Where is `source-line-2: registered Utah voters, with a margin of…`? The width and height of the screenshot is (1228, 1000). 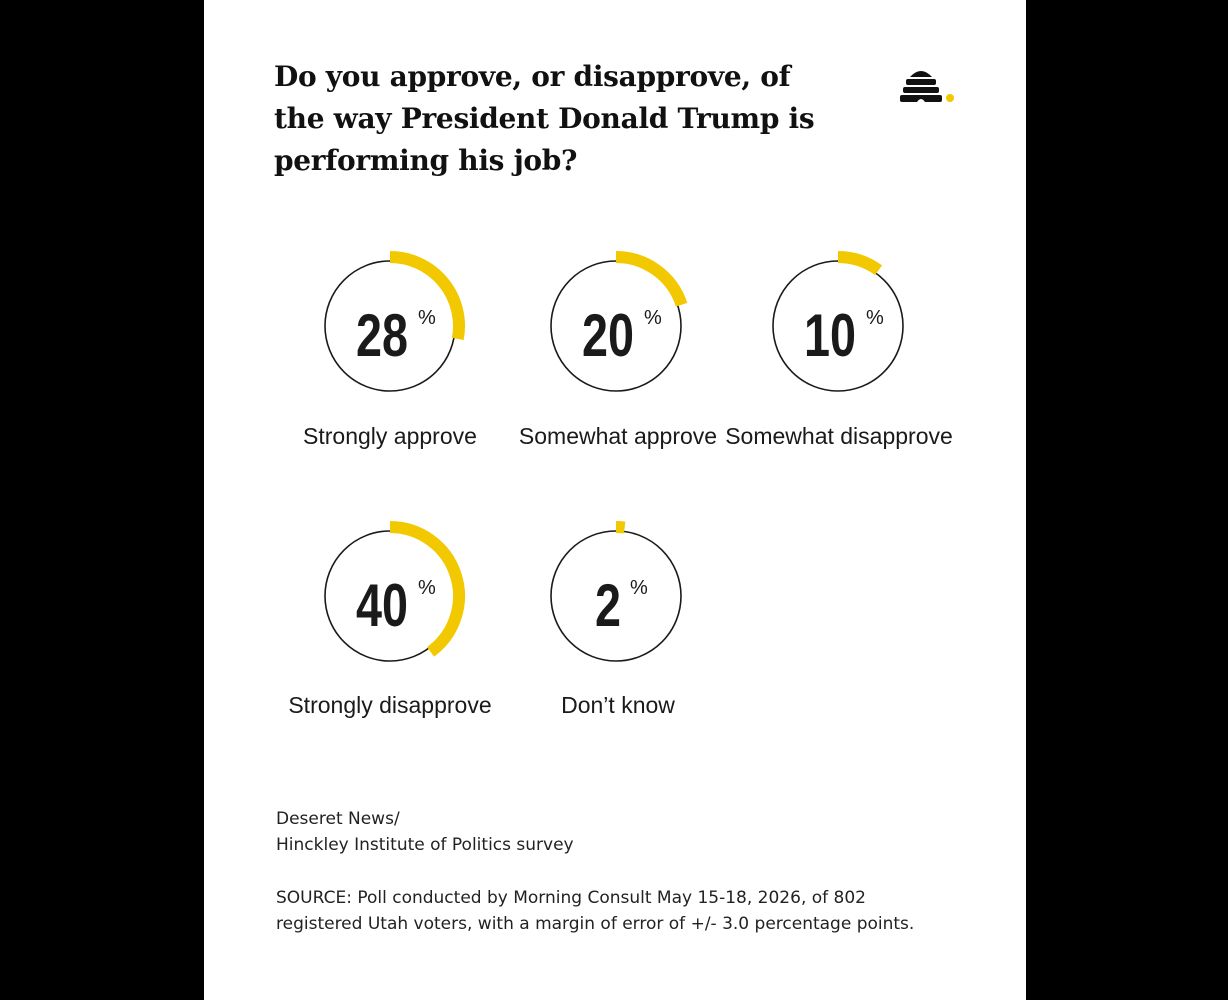
source-line-2: registered Utah voters, with a margin of… is located at coordinates (595, 924).